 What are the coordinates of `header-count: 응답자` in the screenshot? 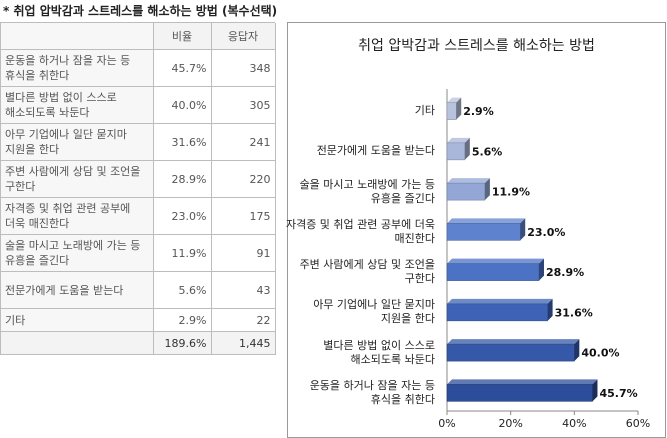 It's located at (243, 36).